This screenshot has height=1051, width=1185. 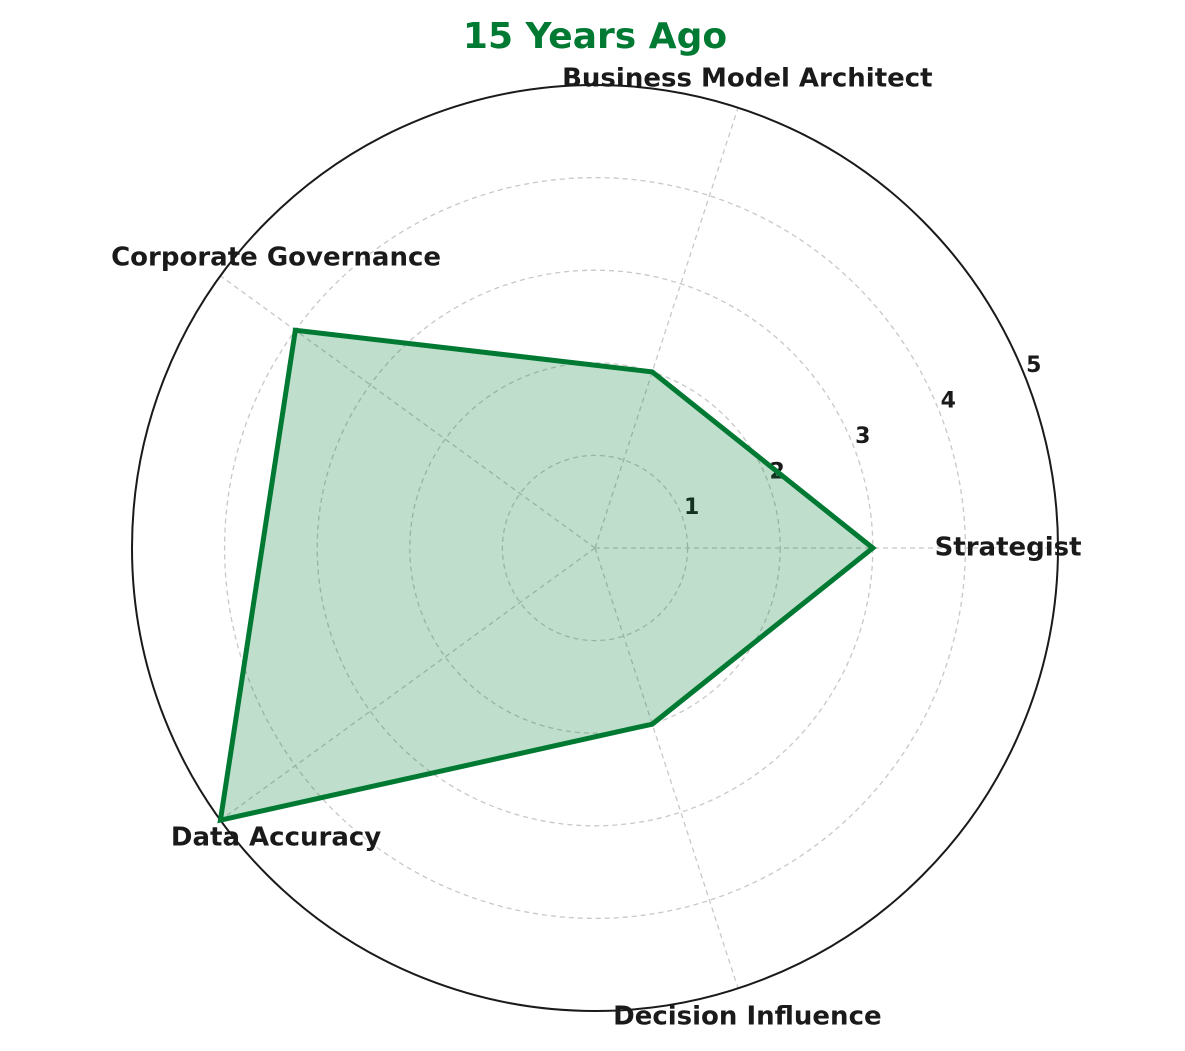 I want to click on chart-title: 15 Years Ago, so click(x=595, y=36).